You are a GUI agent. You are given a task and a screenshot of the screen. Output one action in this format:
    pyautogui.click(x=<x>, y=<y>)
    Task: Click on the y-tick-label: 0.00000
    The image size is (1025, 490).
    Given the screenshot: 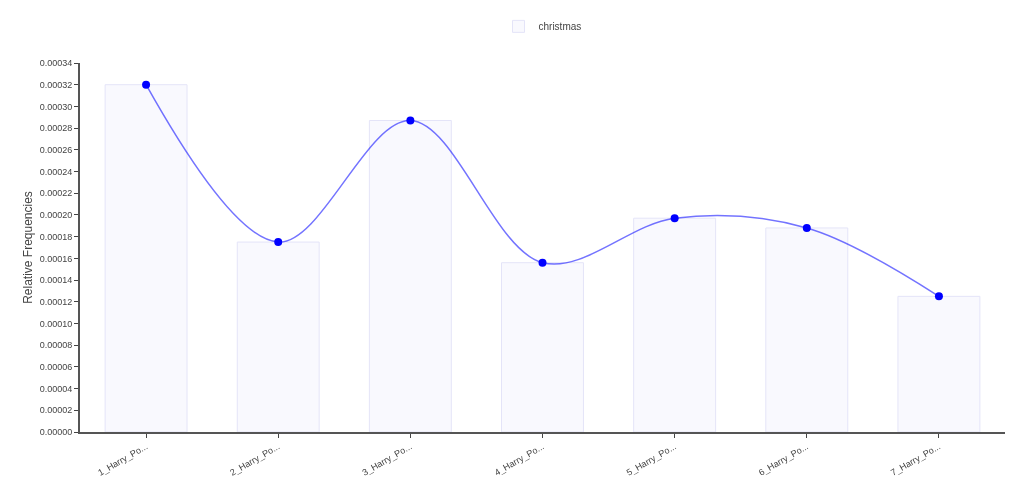 What is the action you would take?
    pyautogui.click(x=56, y=432)
    